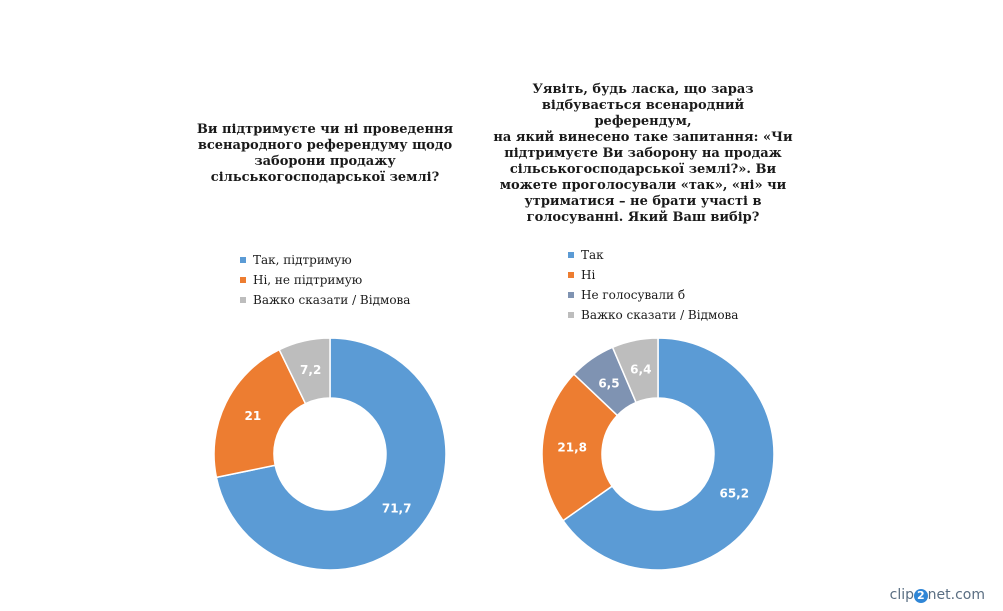 The image size is (1003, 611). What do you see at coordinates (967, 3) in the screenshot?
I see `page-number: 17` at bounding box center [967, 3].